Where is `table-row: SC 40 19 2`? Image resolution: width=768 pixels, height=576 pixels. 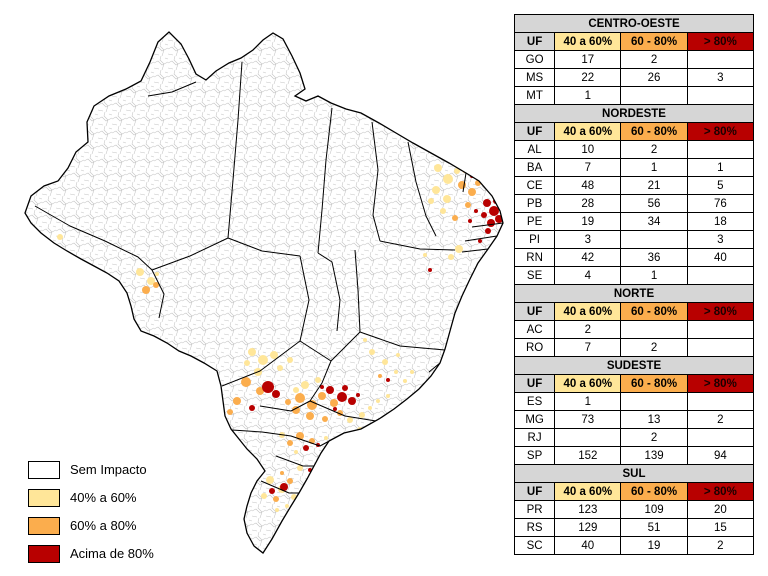 table-row: SC 40 19 2 is located at coordinates (634, 545).